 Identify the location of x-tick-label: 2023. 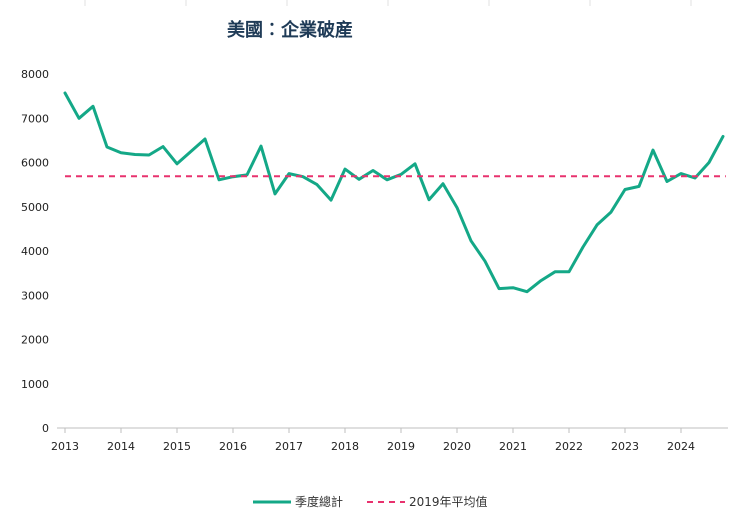
(625, 446).